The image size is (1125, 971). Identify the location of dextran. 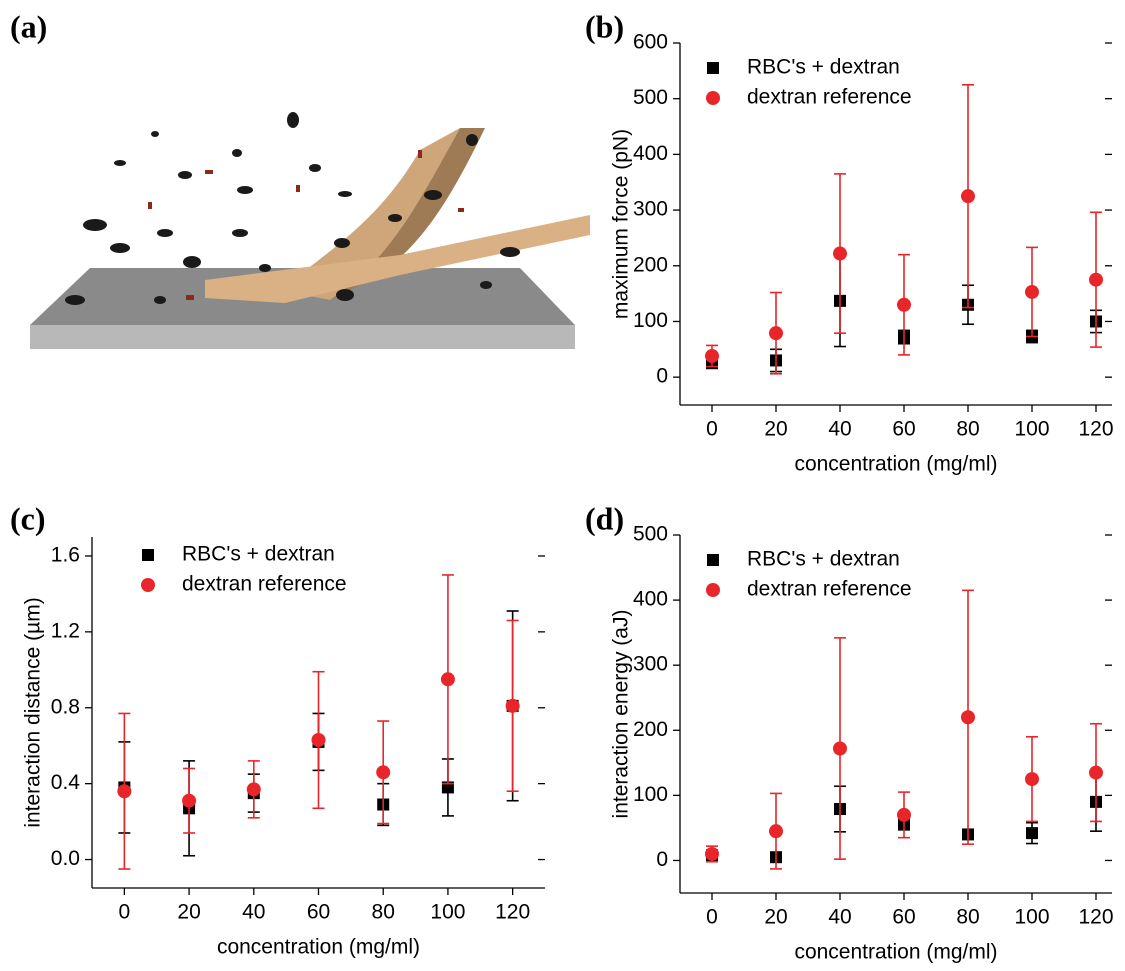
(306, 225).